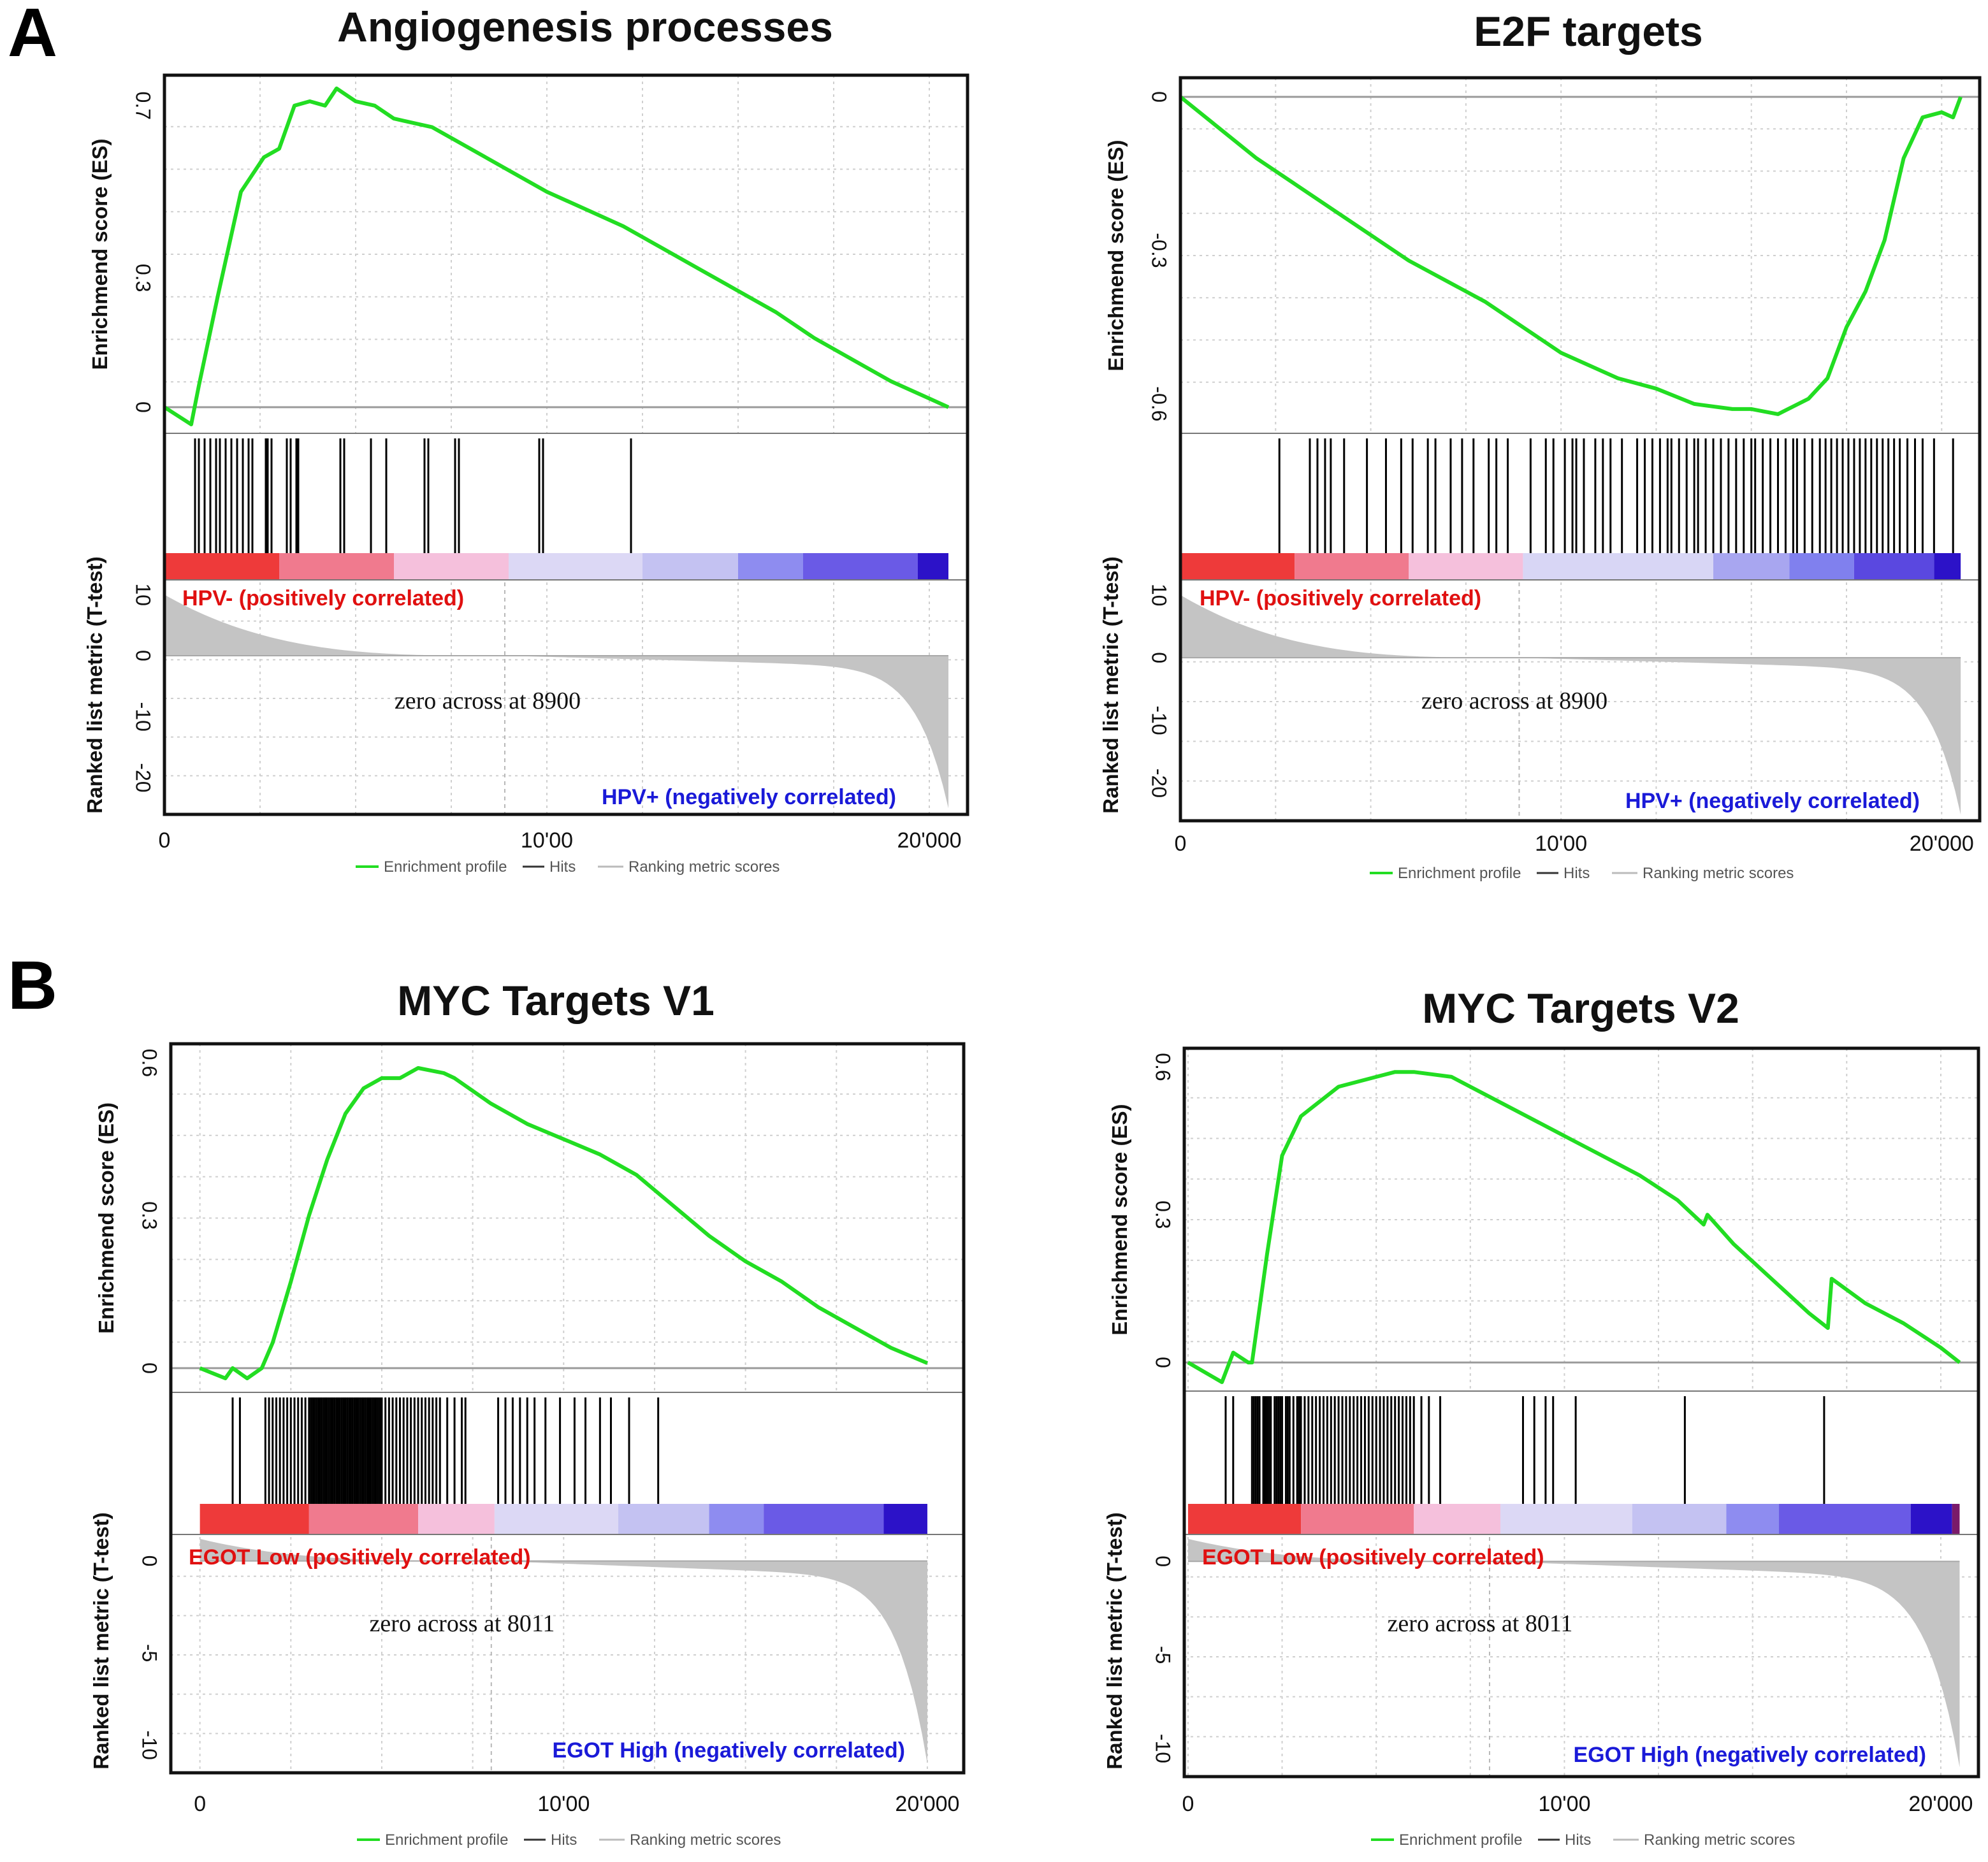 The image size is (1988, 1862). What do you see at coordinates (323, 598) in the screenshot?
I see `positive-correlation-label: HPV- (positively correlated)` at bounding box center [323, 598].